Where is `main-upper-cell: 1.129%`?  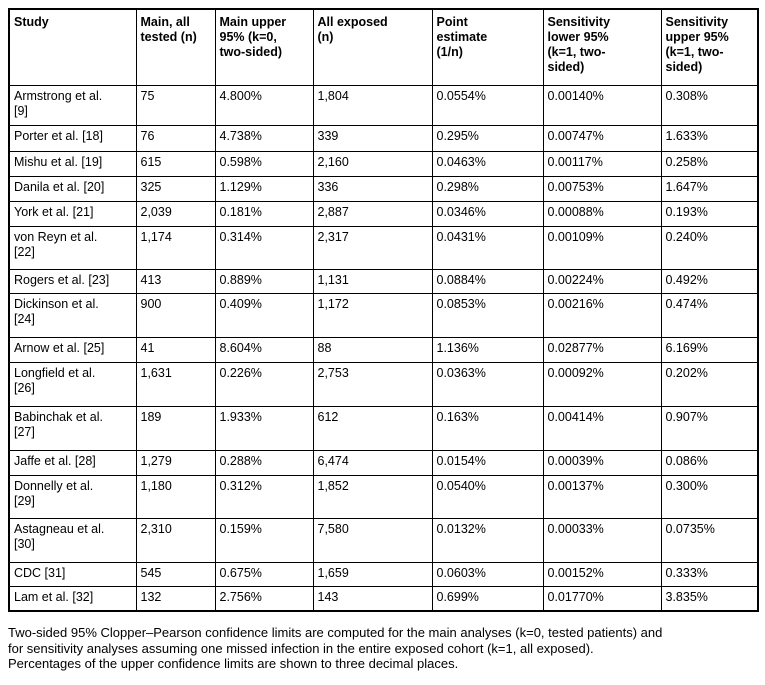
main-upper-cell: 1.129% is located at coordinates (264, 188).